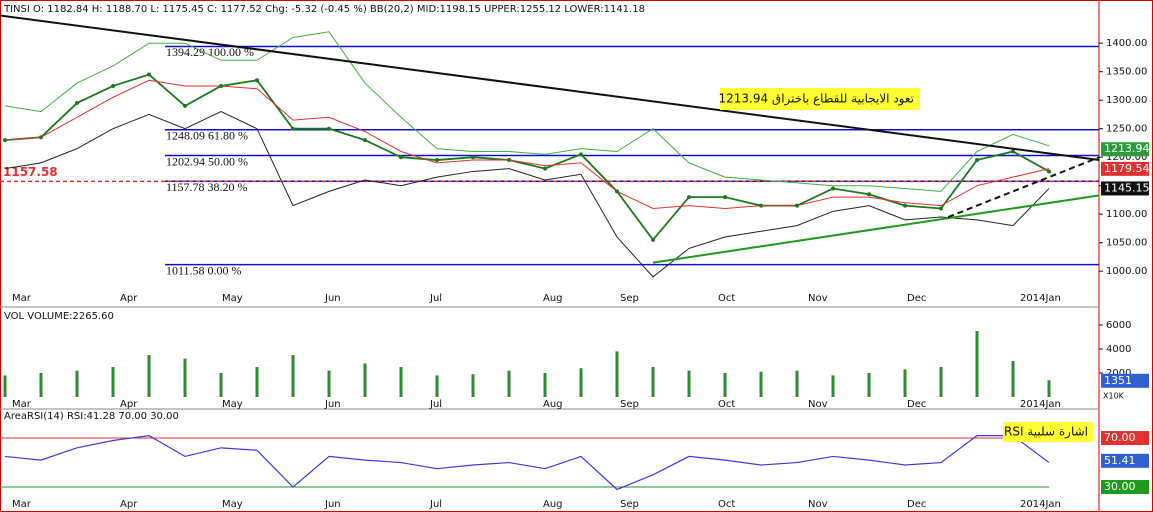  I want to click on fib-label: 1394.29 100.00 %, so click(210, 52).